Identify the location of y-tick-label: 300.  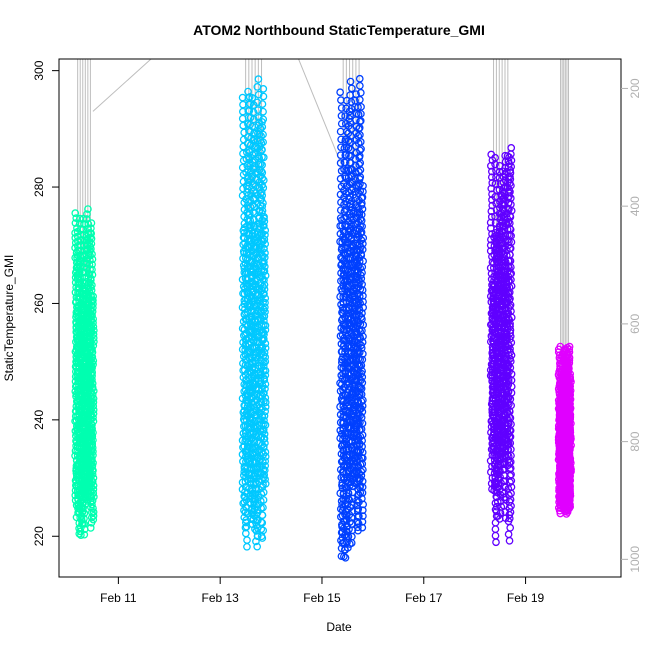
(39, 70).